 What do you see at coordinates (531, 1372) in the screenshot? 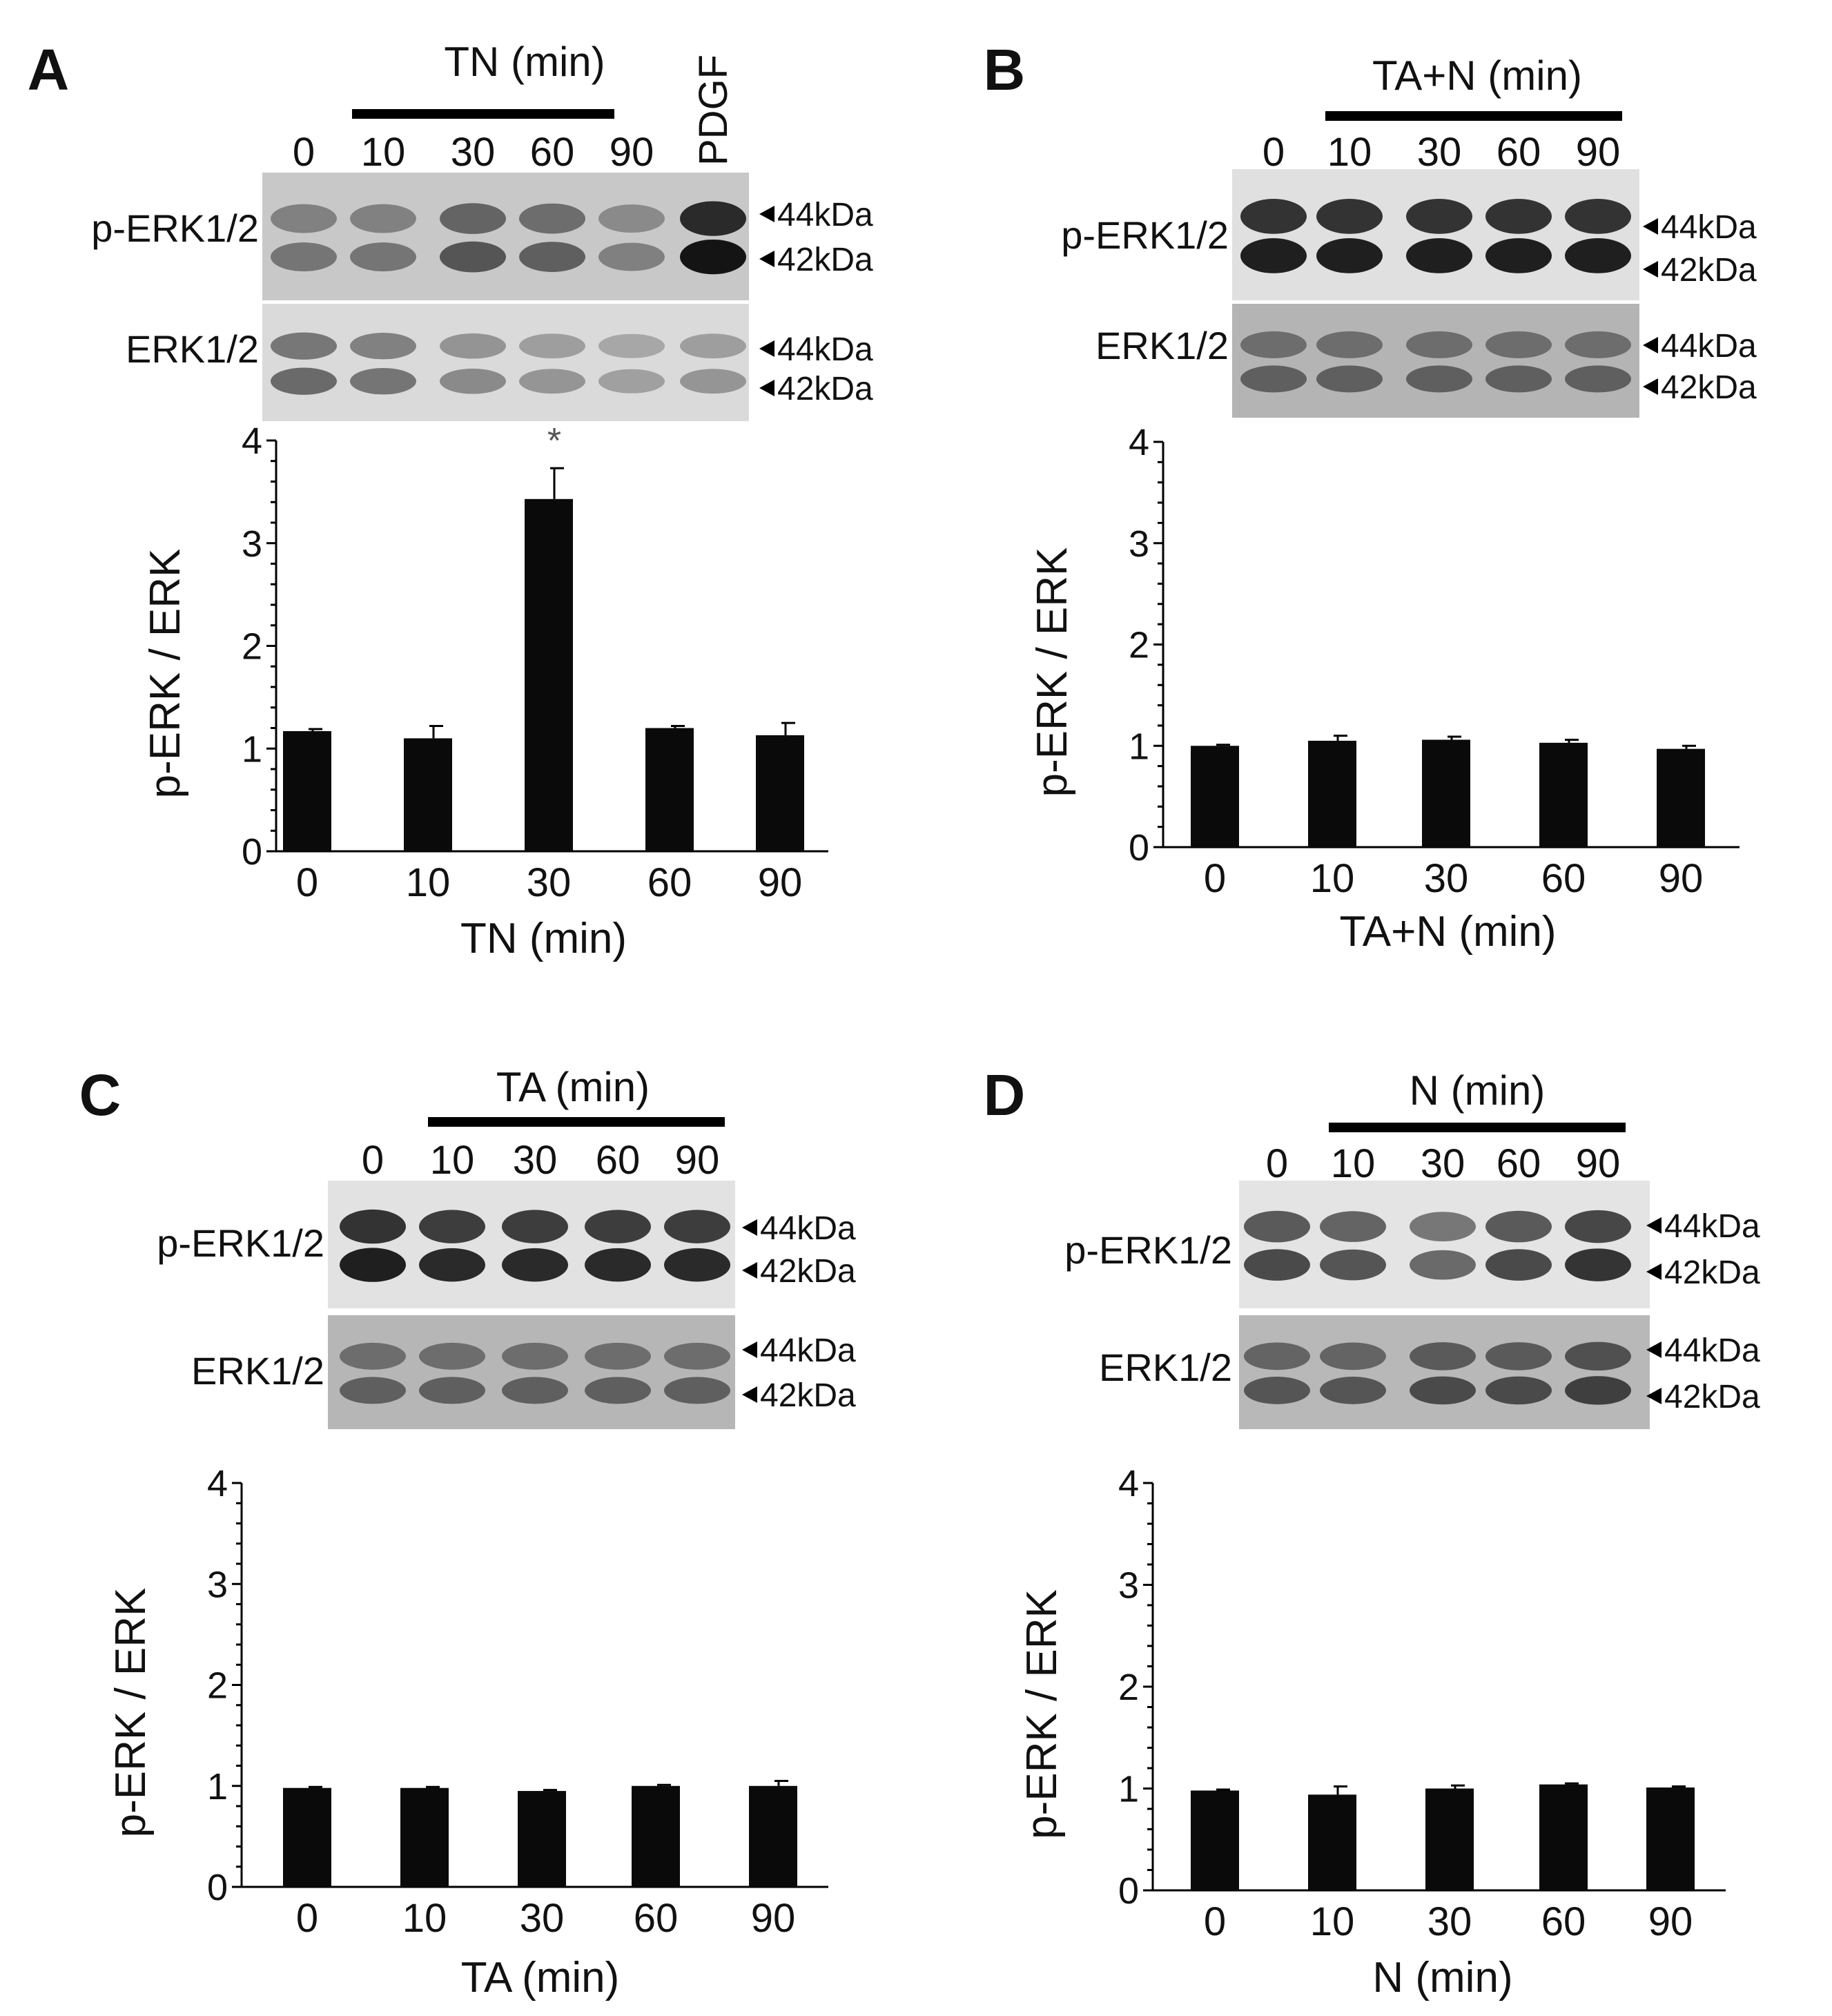
I see `erk-blot` at bounding box center [531, 1372].